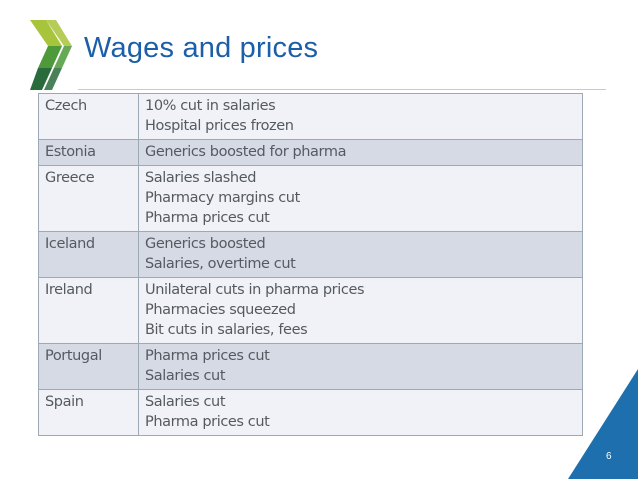 The height and width of the screenshot is (479, 638). What do you see at coordinates (360, 366) in the screenshot?
I see `measures-cell: Pharma prices cut Salaries cut` at bounding box center [360, 366].